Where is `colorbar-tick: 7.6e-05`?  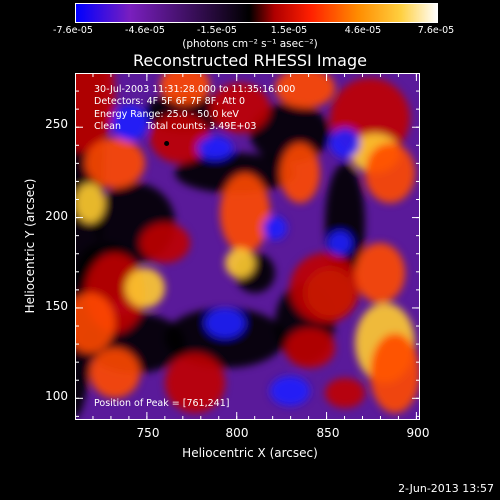
colorbar-tick: 7.6e-05 is located at coordinates (436, 30).